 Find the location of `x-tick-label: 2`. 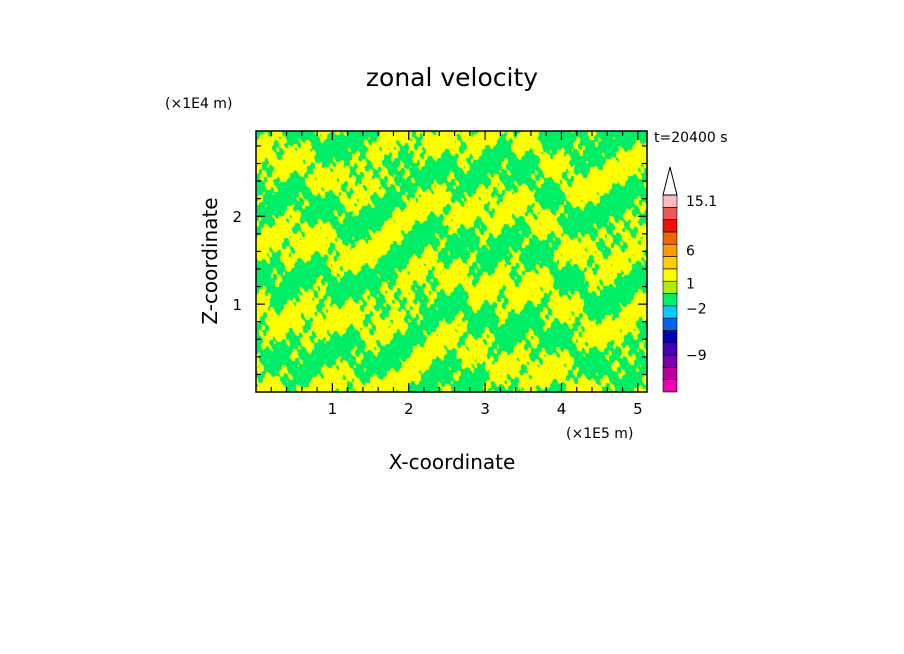

x-tick-label: 2 is located at coordinates (409, 409).